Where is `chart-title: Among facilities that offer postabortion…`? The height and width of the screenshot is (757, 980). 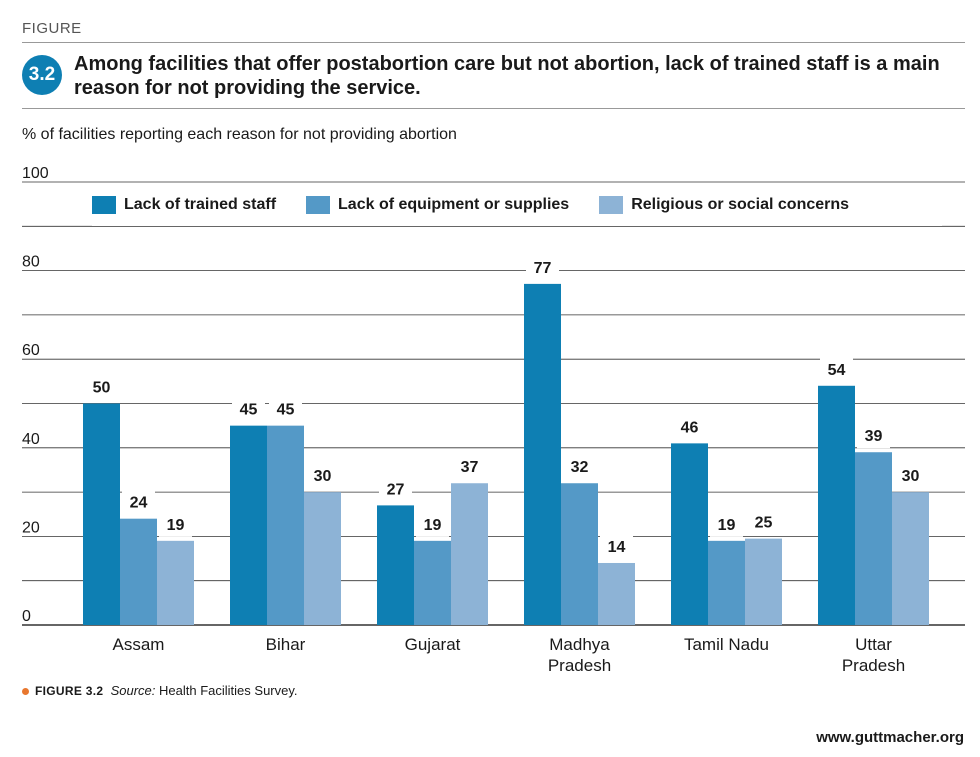 chart-title: Among facilities that offer postabortion… is located at coordinates (507, 76).